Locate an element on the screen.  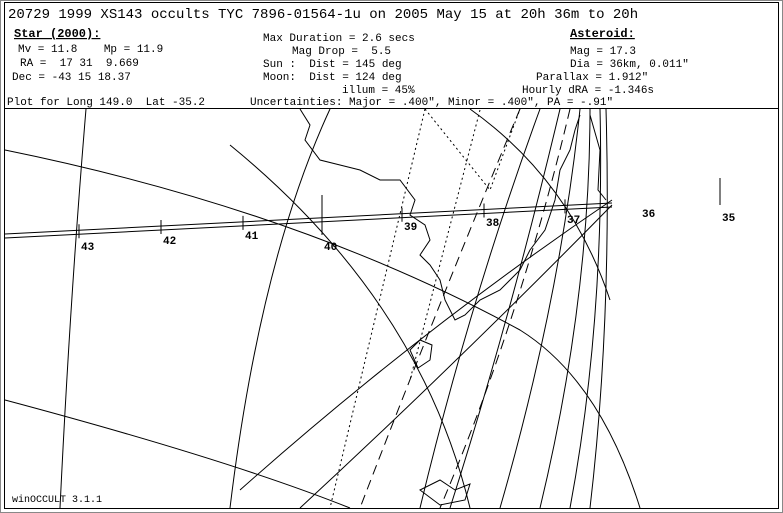
time-labels: 43 42 41 40 39 38 37 36 35 is located at coordinates (407, 226).